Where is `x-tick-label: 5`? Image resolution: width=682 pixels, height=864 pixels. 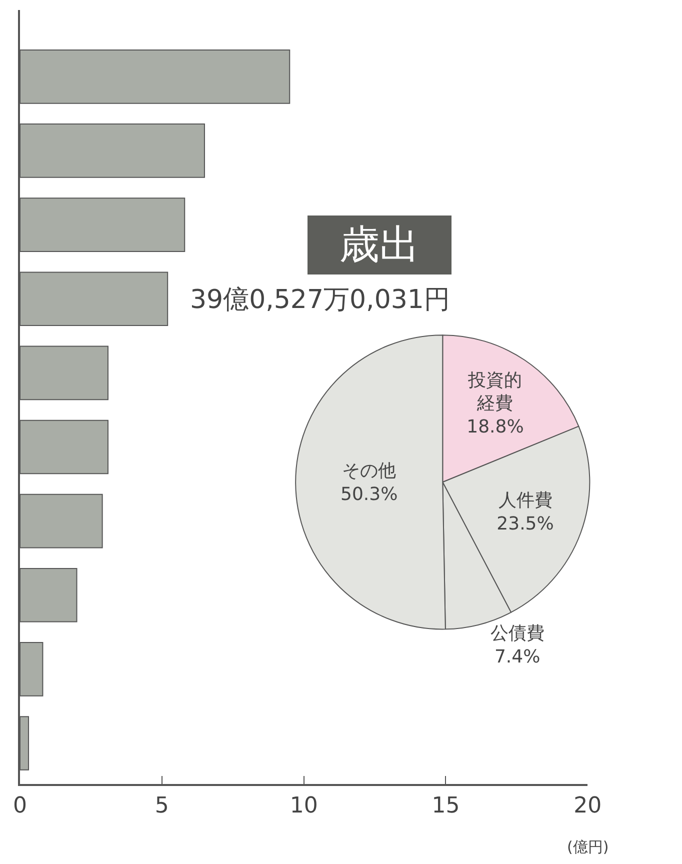
x-tick-label: 5 is located at coordinates (161, 805).